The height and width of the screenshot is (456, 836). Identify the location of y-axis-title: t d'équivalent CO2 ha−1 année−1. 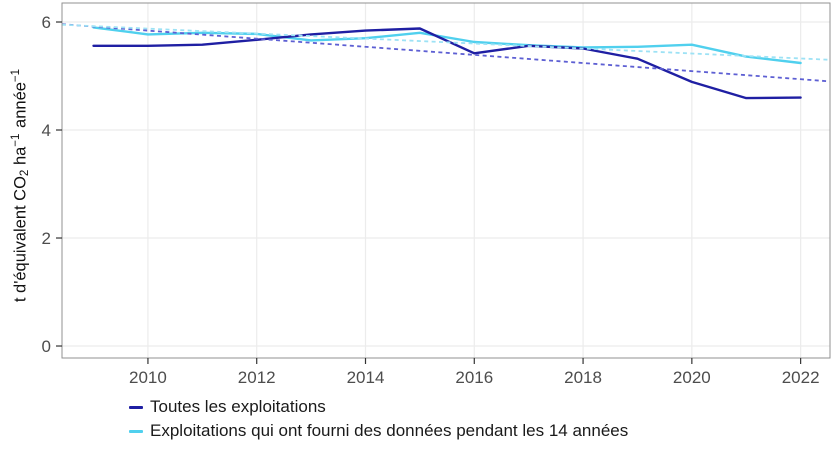
(18, 185).